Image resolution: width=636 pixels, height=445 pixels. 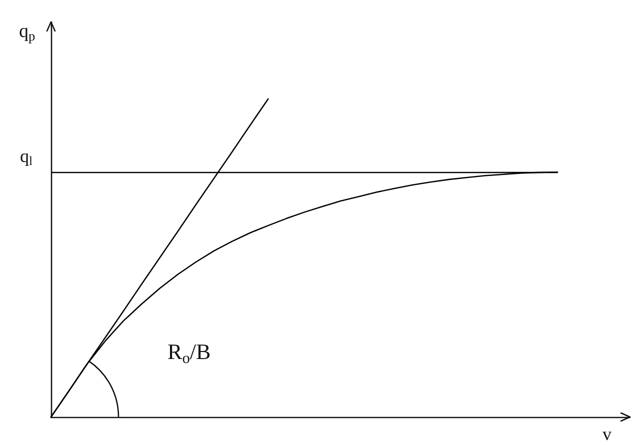 What do you see at coordinates (607, 434) in the screenshot?
I see `x-axis-title: v` at bounding box center [607, 434].